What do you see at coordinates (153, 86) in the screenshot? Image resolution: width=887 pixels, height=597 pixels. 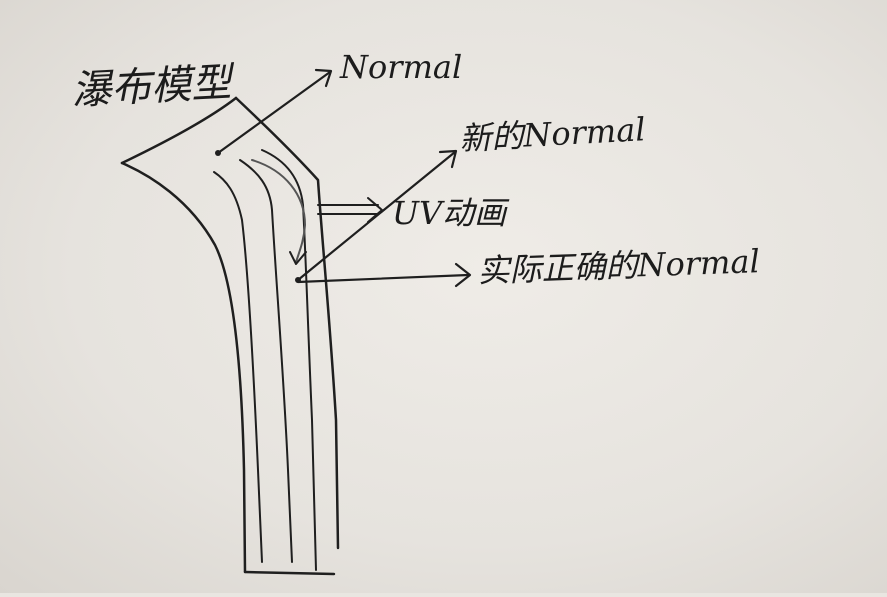 I see `title-label: 瀑布模型` at bounding box center [153, 86].